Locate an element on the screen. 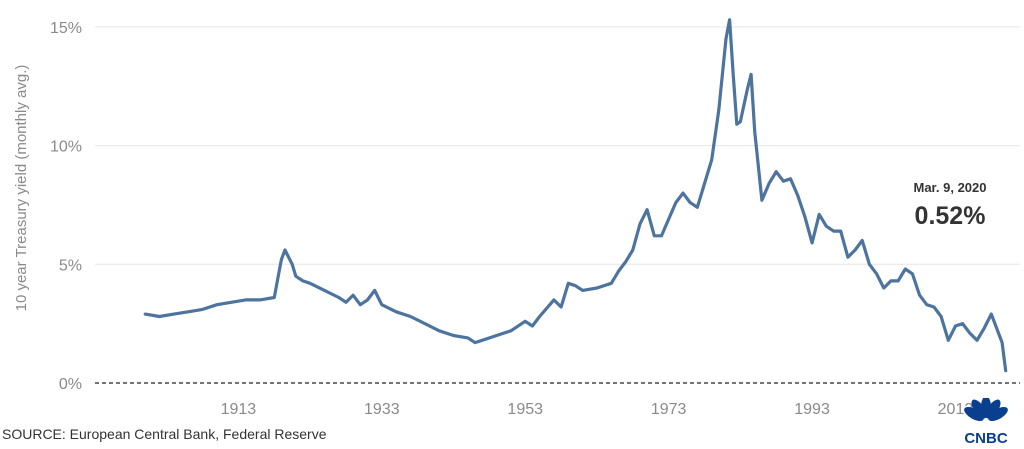 Image resolution: width=1024 pixels, height=449 pixels. cnbc-wordmark: CNBC is located at coordinates (985, 438).